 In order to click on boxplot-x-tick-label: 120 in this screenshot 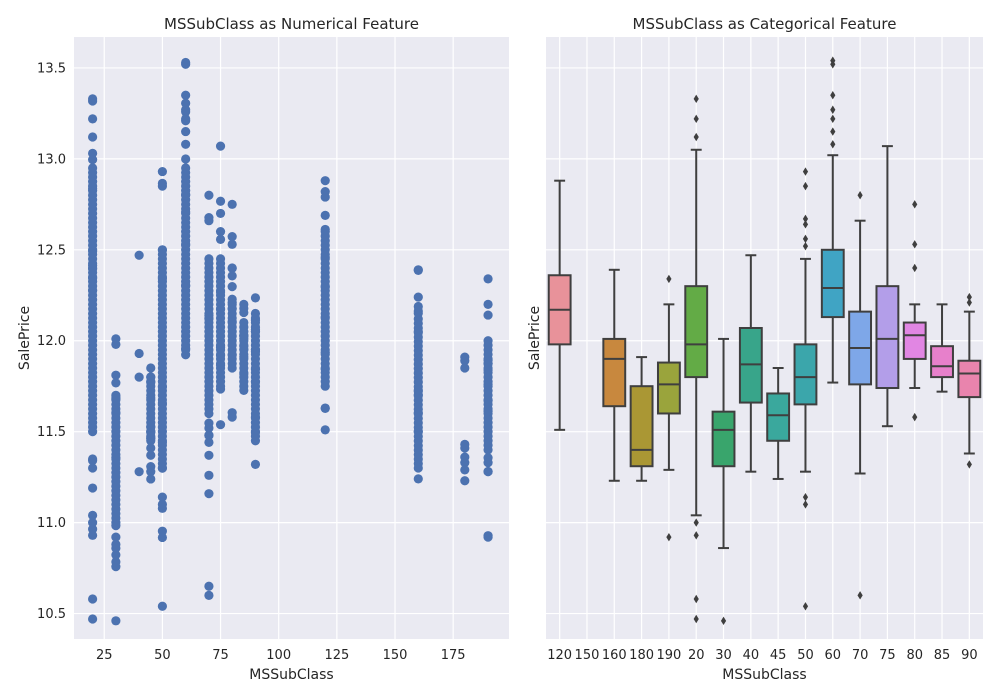, I will do `click(559, 655)`.